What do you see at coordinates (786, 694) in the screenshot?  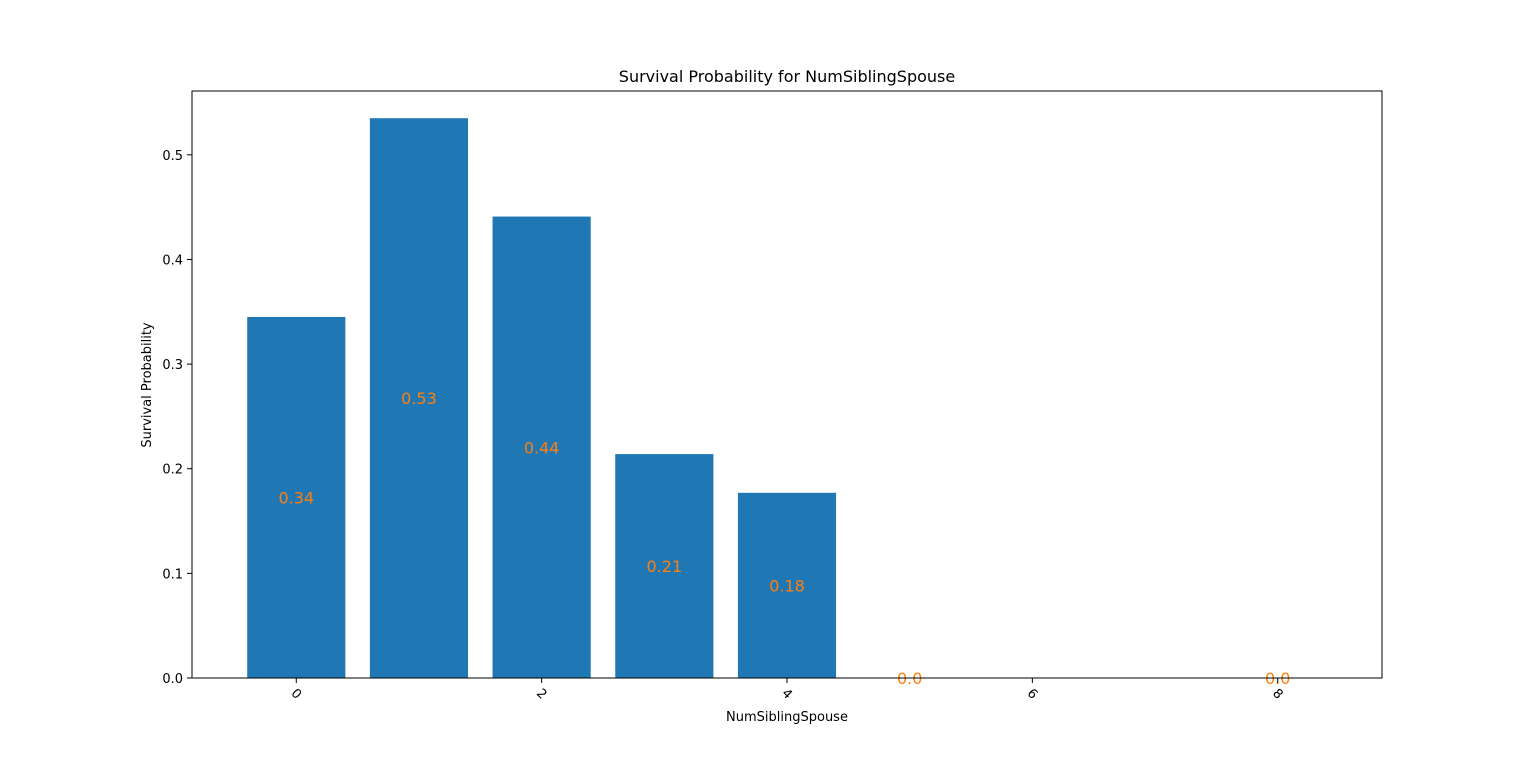 I see `x-tick-label: 4` at bounding box center [786, 694].